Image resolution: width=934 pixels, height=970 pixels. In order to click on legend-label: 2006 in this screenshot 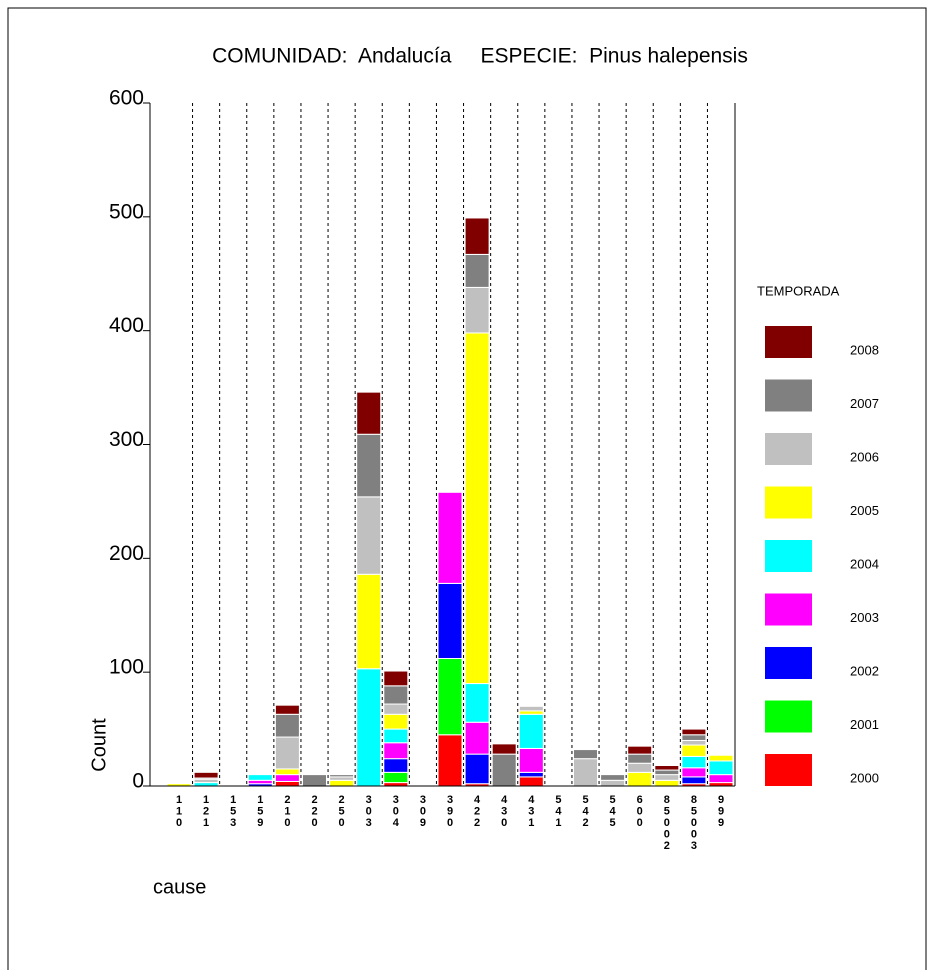, I will do `click(864, 456)`.